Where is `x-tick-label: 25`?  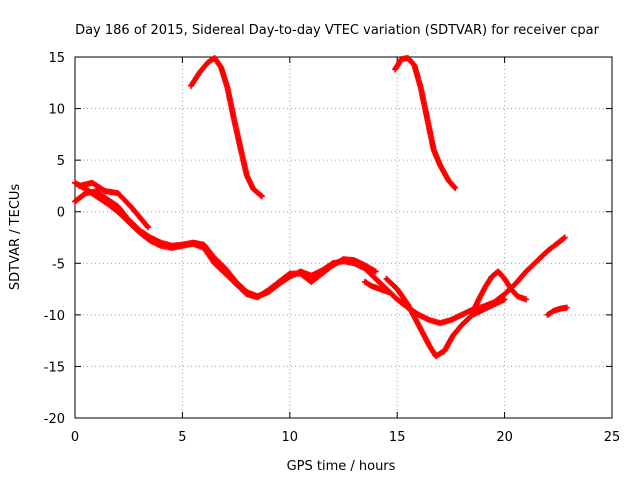
x-tick-label: 25 is located at coordinates (612, 437).